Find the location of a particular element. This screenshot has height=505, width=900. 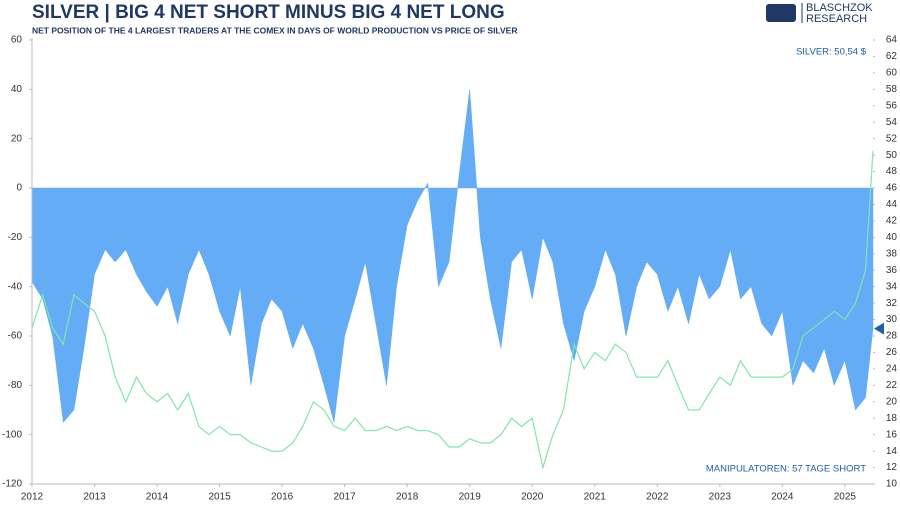

logo-icon is located at coordinates (781, 13).